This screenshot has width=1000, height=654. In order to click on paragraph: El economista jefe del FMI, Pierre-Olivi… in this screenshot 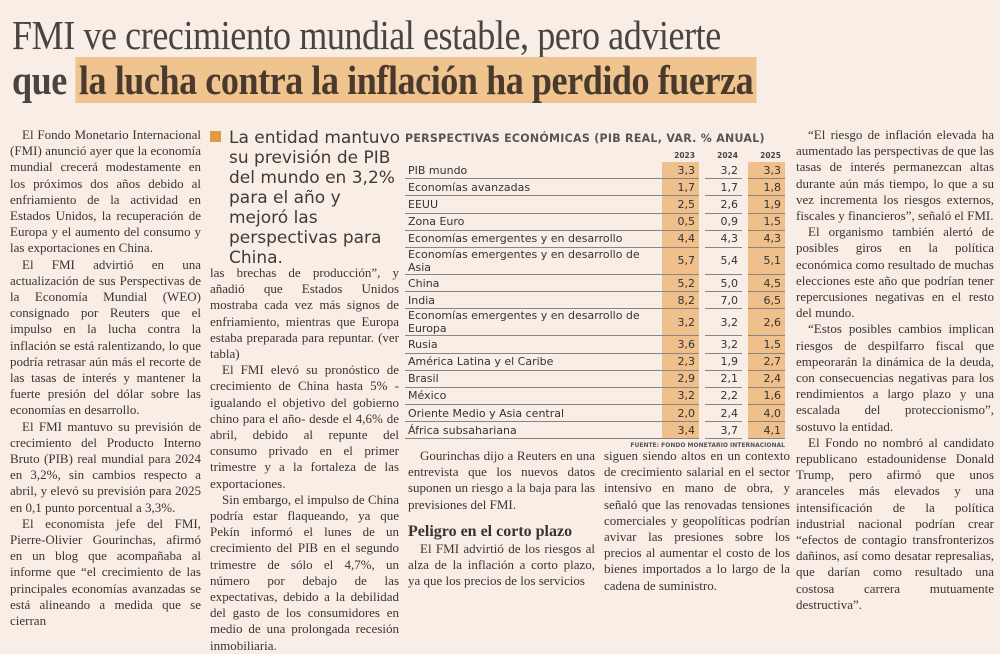, I will do `click(105, 572)`.